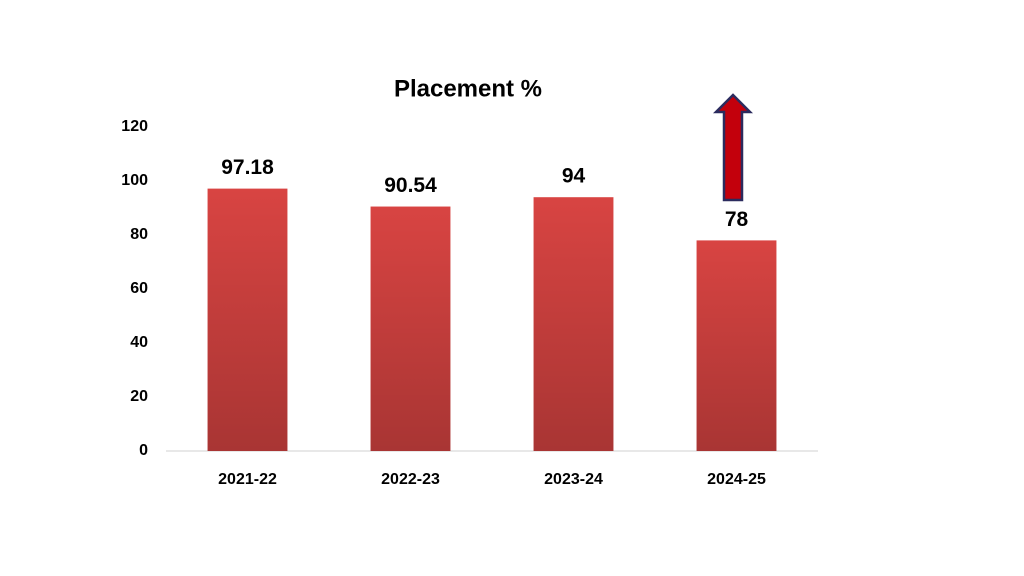 Image resolution: width=1024 pixels, height=576 pixels. I want to click on data-label: 78, so click(737, 219).